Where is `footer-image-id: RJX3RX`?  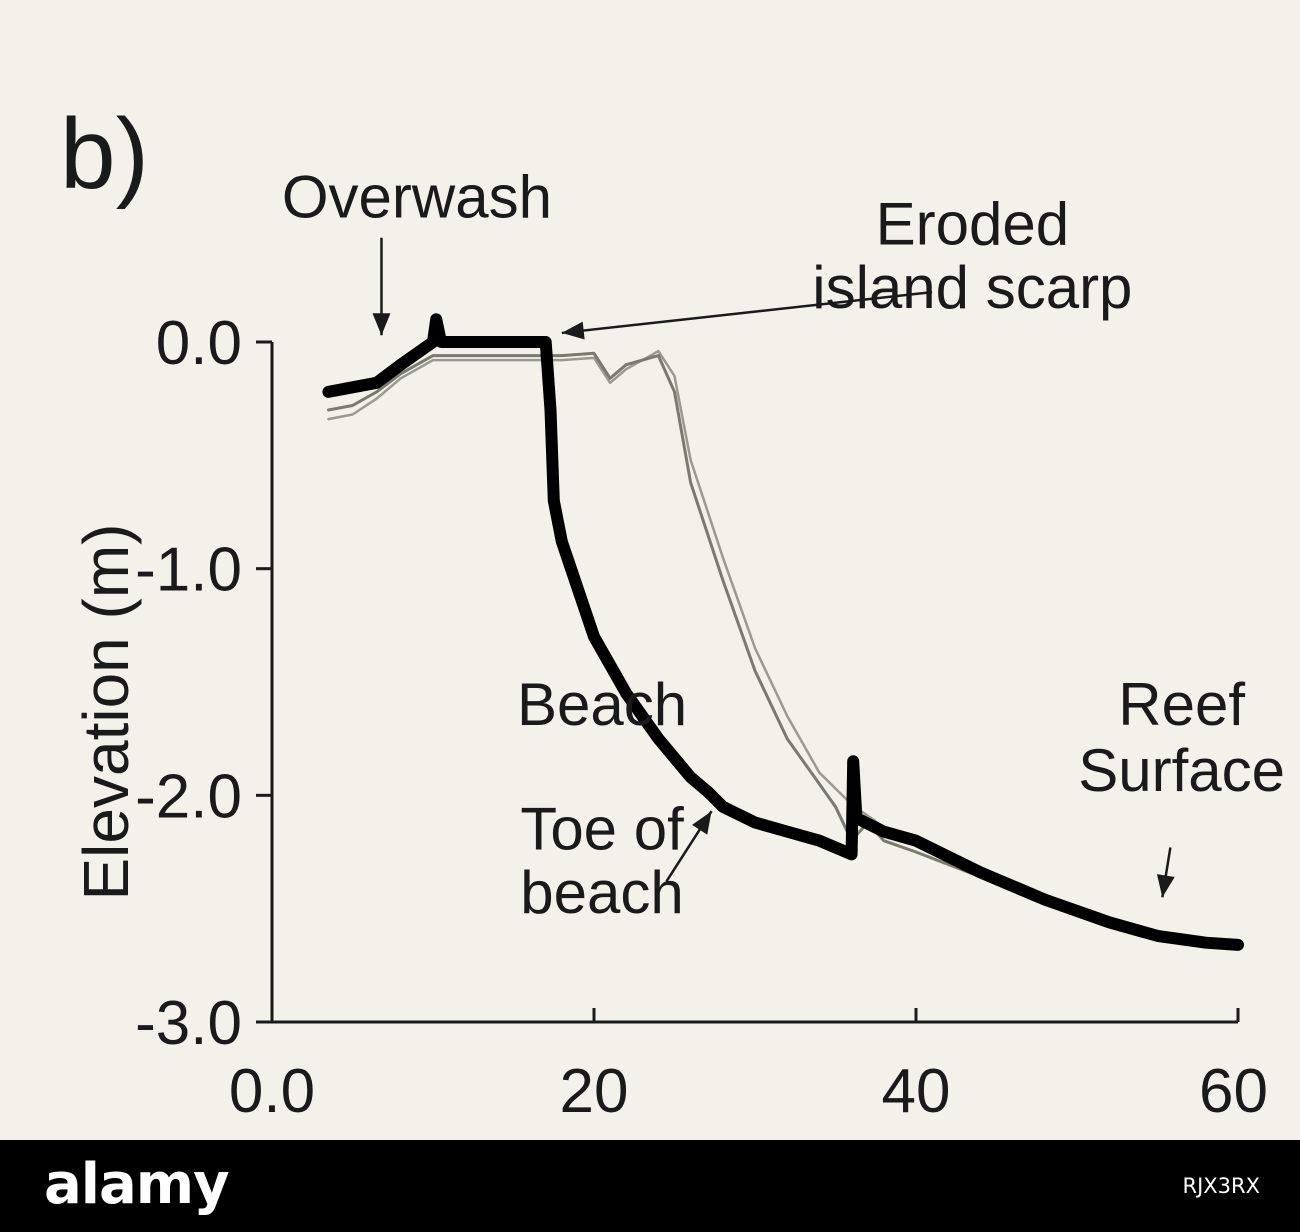 footer-image-id: RJX3RX is located at coordinates (1221, 1186).